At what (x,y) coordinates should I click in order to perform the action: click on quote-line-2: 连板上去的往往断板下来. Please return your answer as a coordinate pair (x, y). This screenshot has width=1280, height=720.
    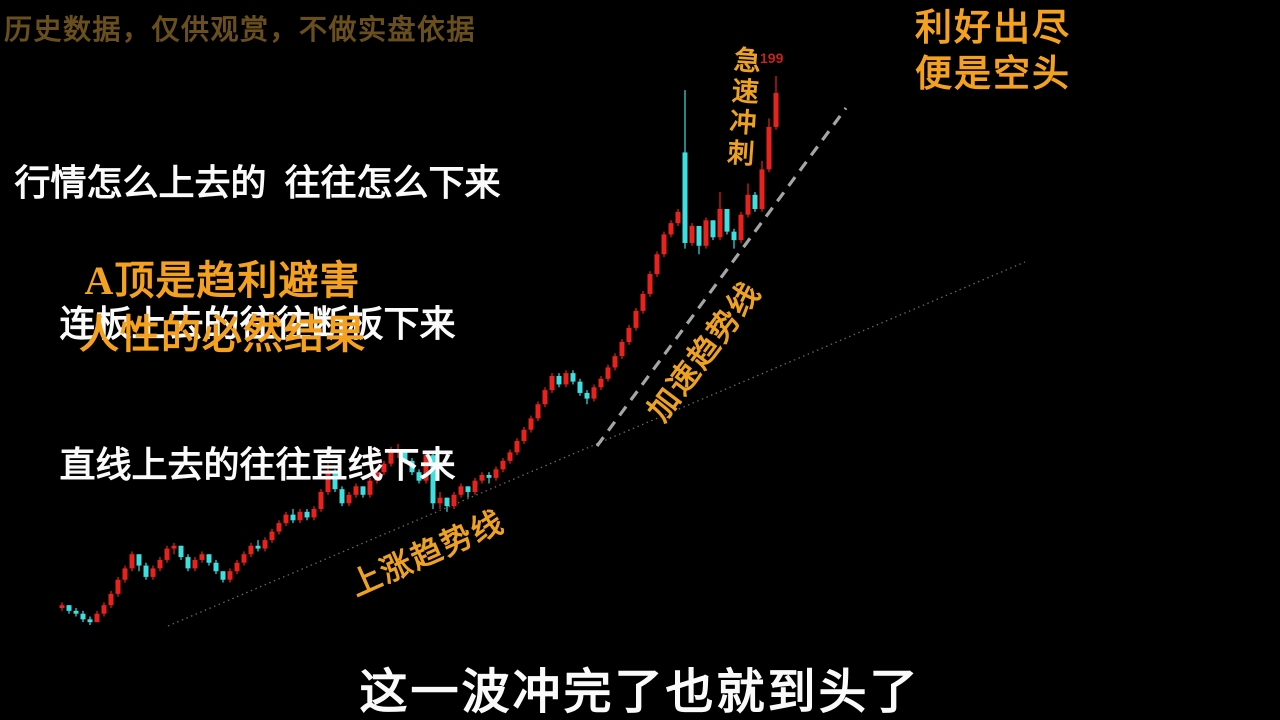
    Looking at the image, I should click on (257, 324).